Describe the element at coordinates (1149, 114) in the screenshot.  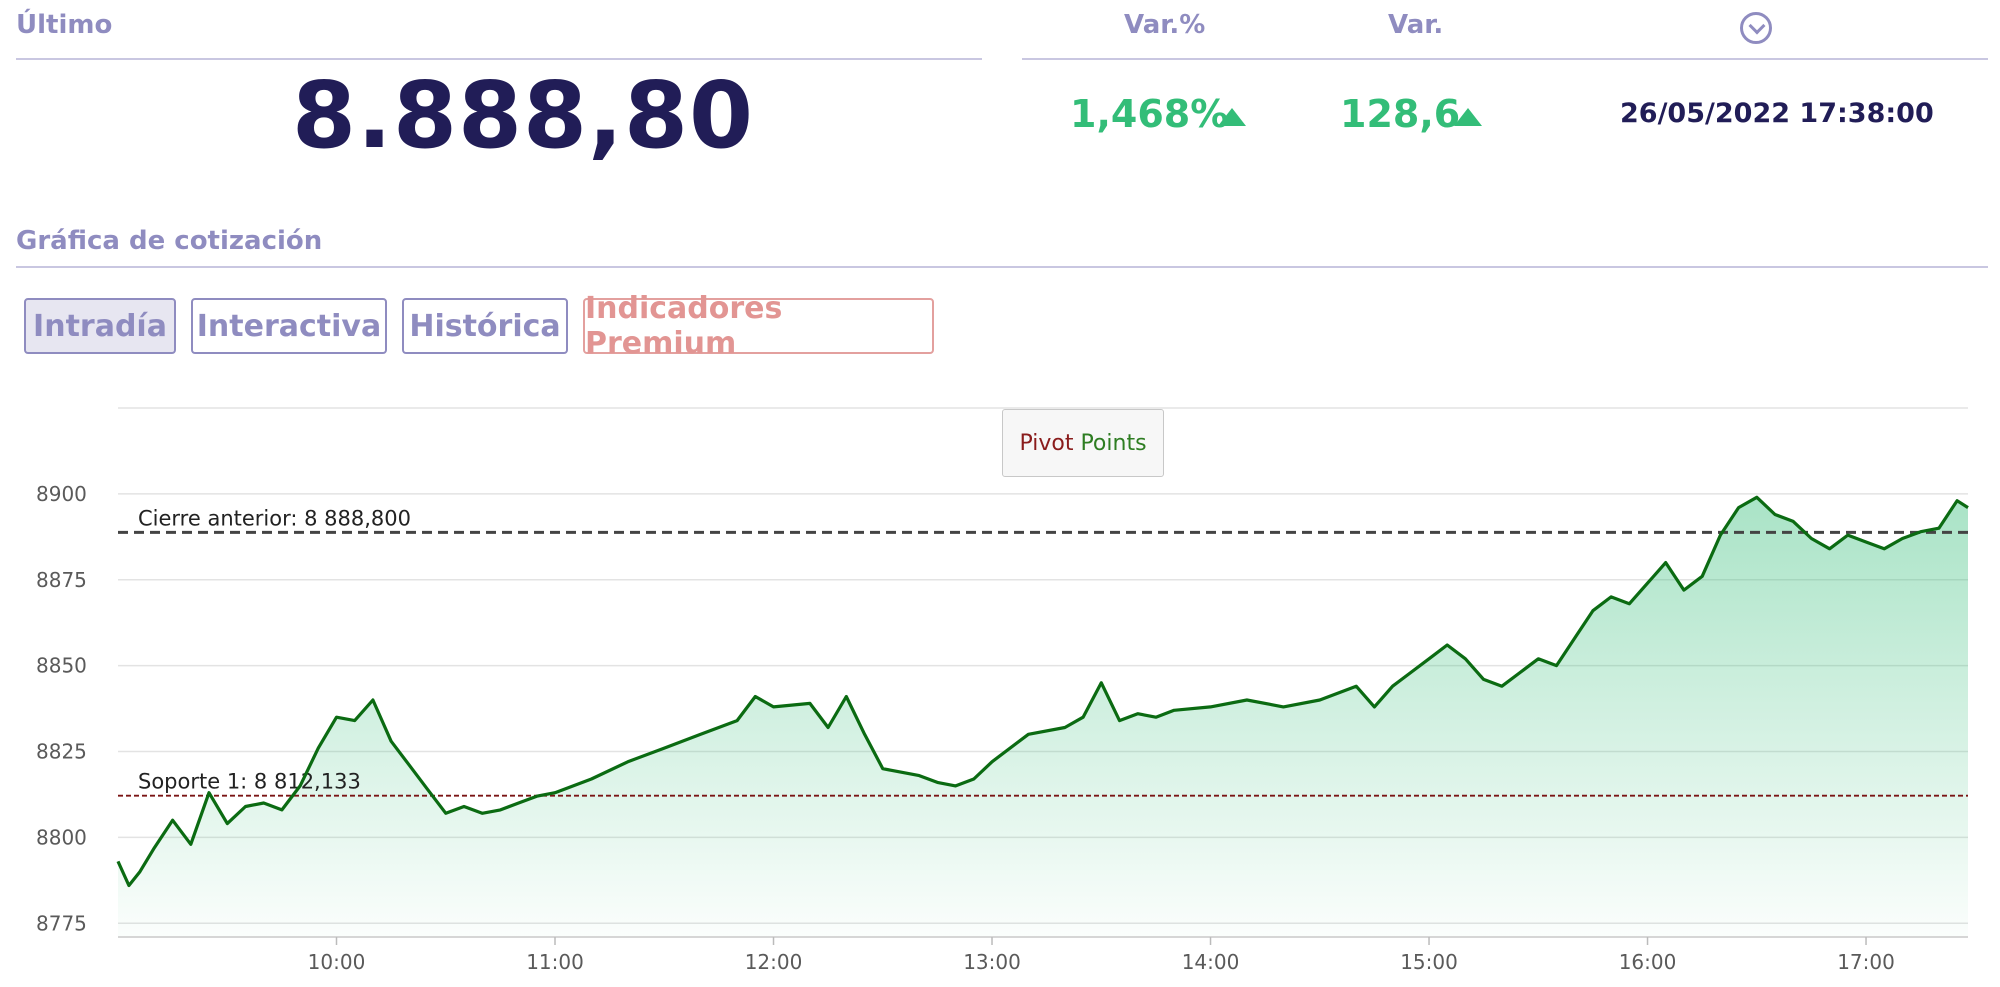
I see `var-pct-value: 1,468%` at that location.